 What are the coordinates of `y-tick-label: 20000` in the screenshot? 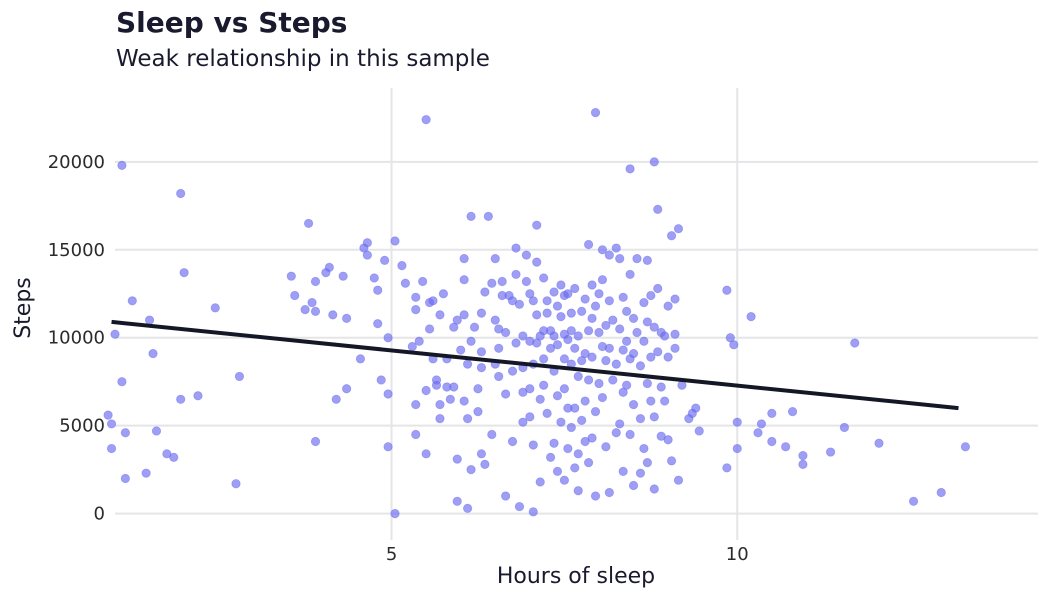 It's located at (76, 162).